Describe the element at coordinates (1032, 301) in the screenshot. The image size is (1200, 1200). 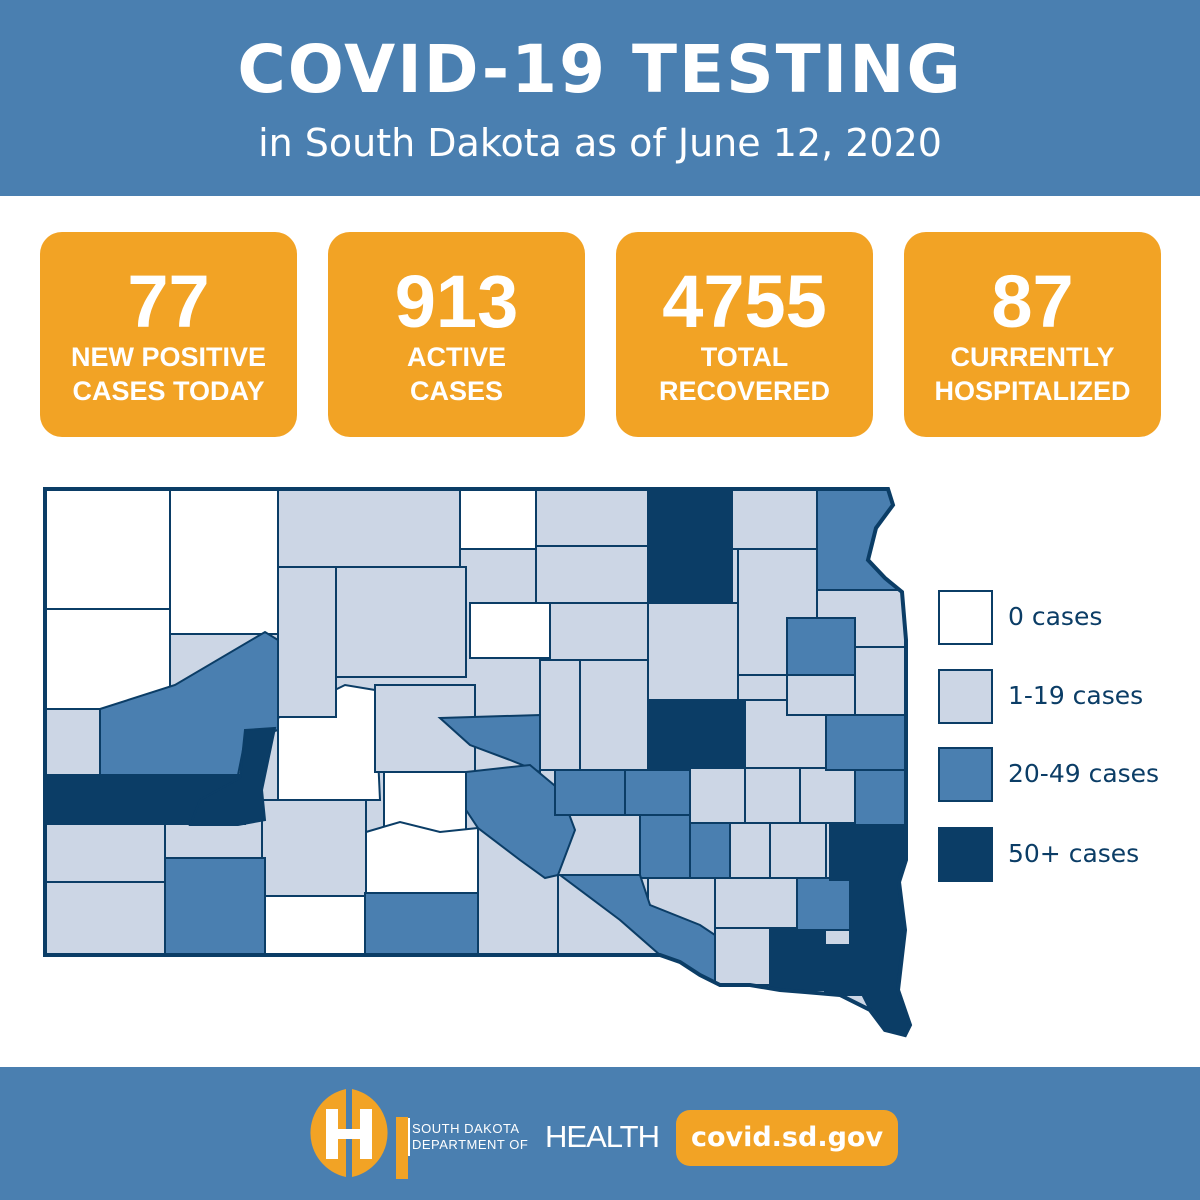
I see `stat-value: 87` at that location.